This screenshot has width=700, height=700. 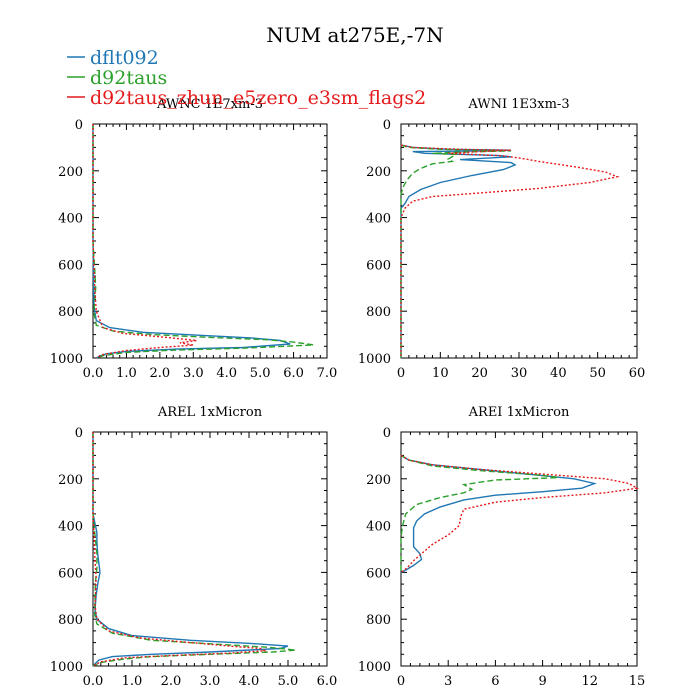 I want to click on x-tick-label: 12, so click(x=590, y=681).